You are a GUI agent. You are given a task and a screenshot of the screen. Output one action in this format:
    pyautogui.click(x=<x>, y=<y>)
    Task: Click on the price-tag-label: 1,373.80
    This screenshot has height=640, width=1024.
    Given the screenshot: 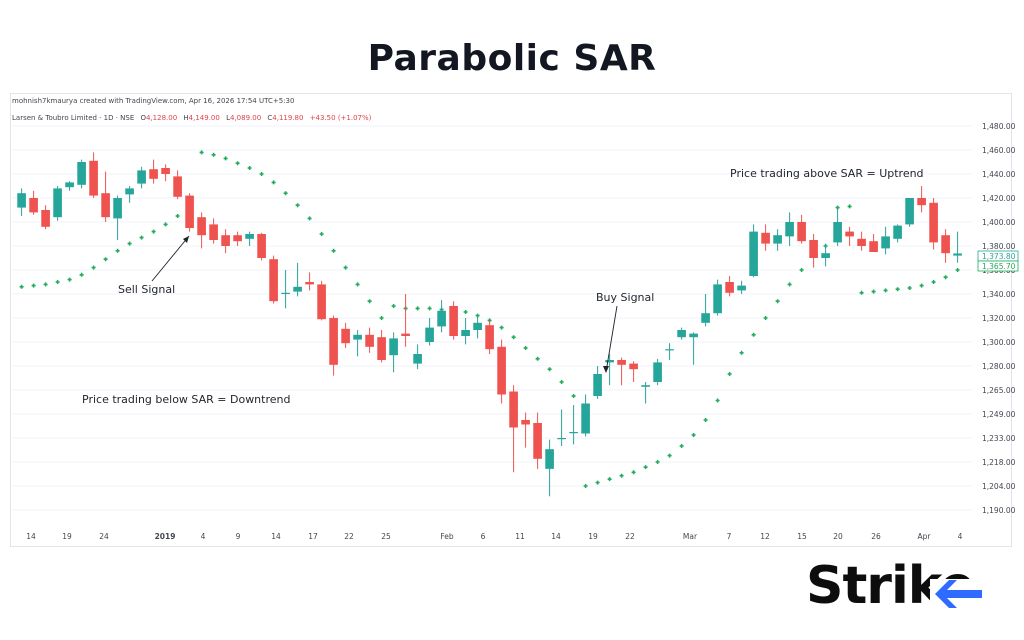 What is the action you would take?
    pyautogui.click(x=999, y=256)
    